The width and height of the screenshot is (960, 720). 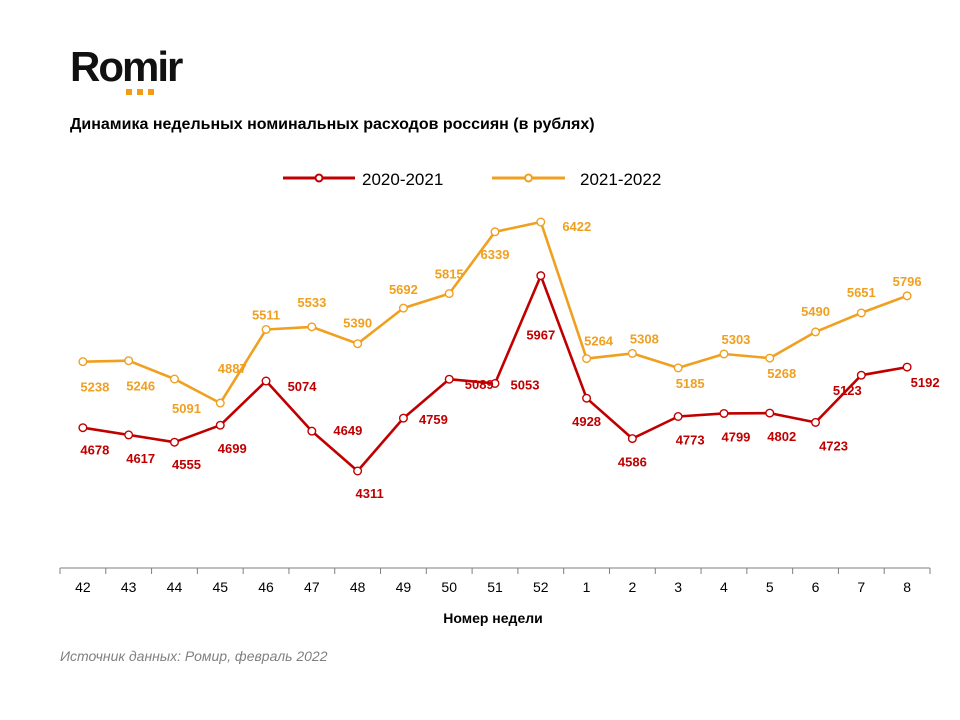 What do you see at coordinates (129, 587) in the screenshot?
I see `x-tick-label: 43` at bounding box center [129, 587].